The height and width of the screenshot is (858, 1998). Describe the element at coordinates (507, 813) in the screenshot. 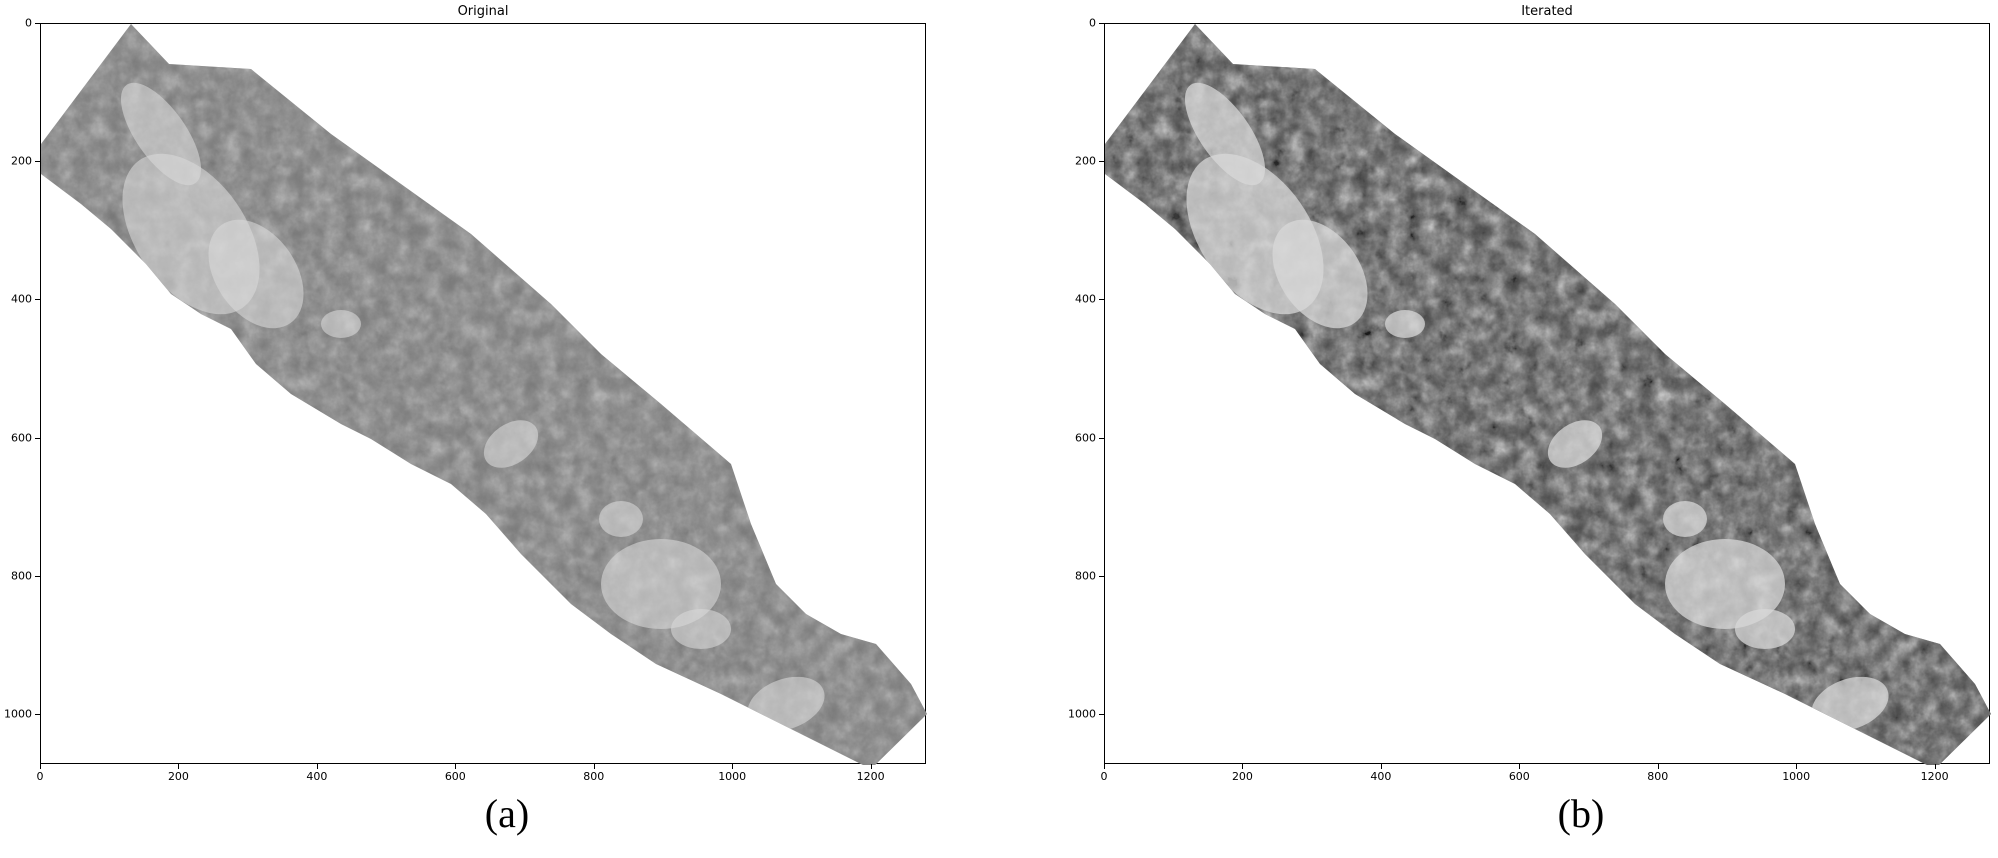

I see `panel-caption: (a)` at that location.